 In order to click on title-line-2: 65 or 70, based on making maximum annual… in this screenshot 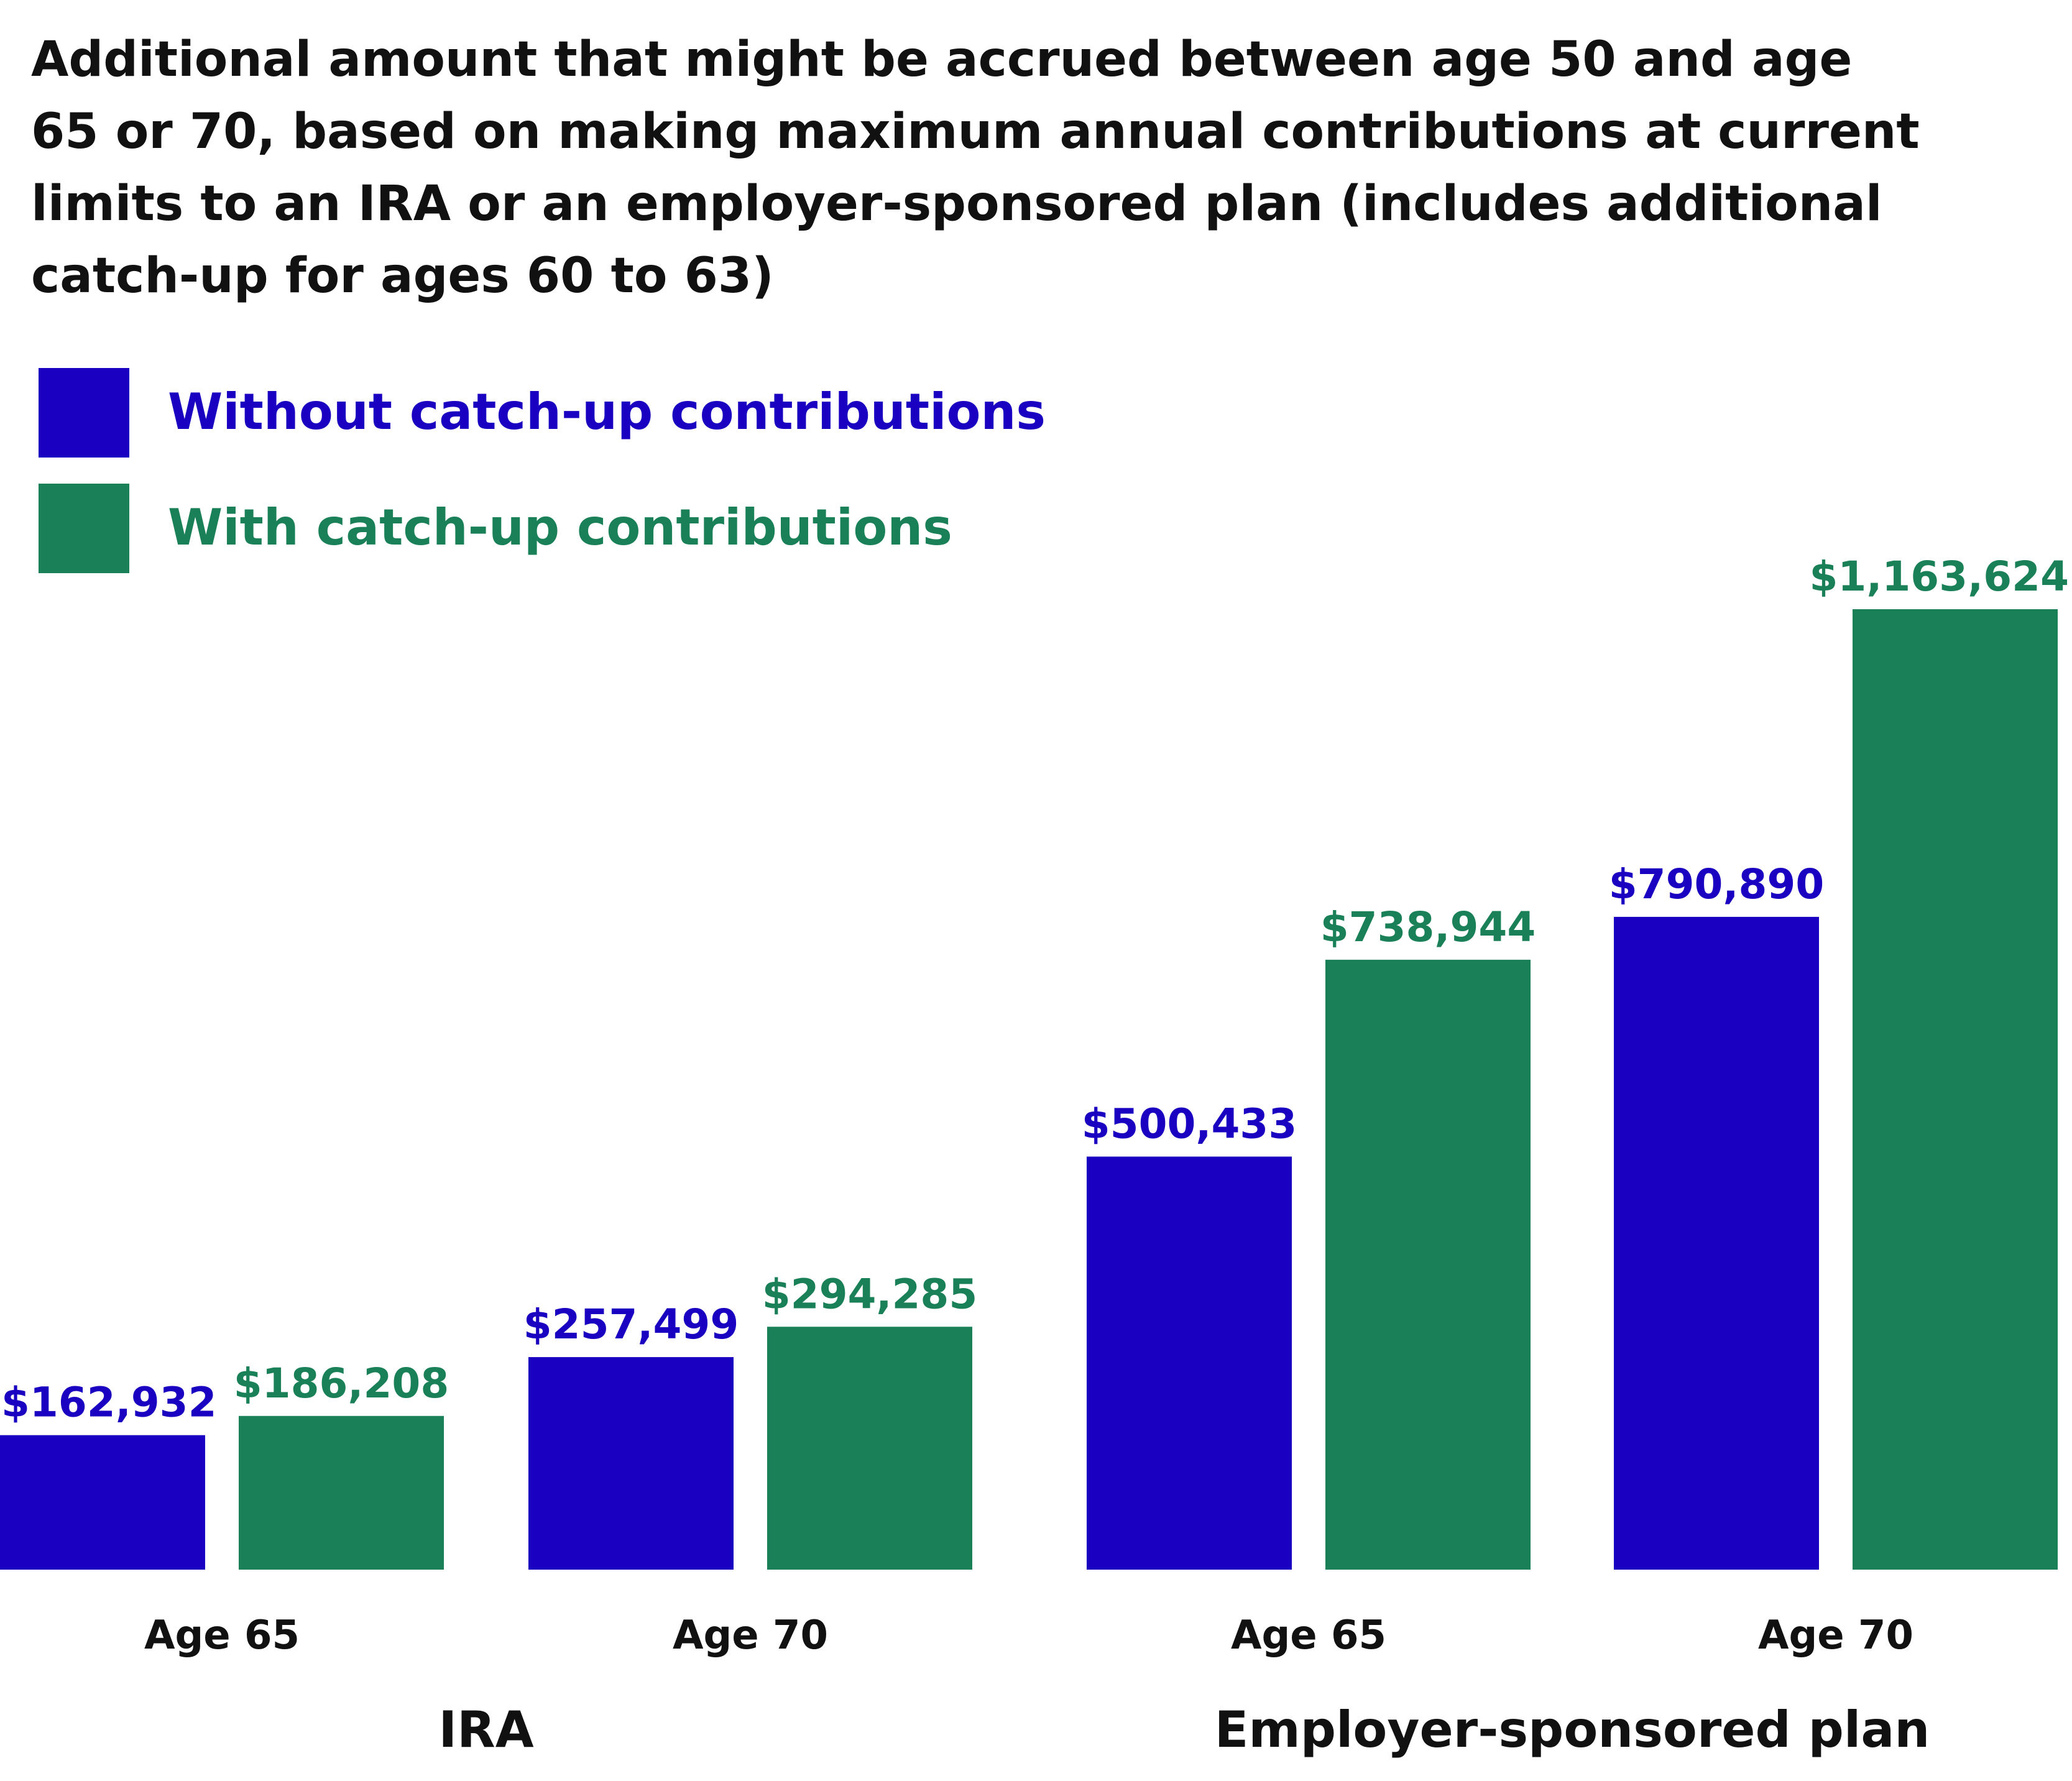, I will do `click(975, 132)`.